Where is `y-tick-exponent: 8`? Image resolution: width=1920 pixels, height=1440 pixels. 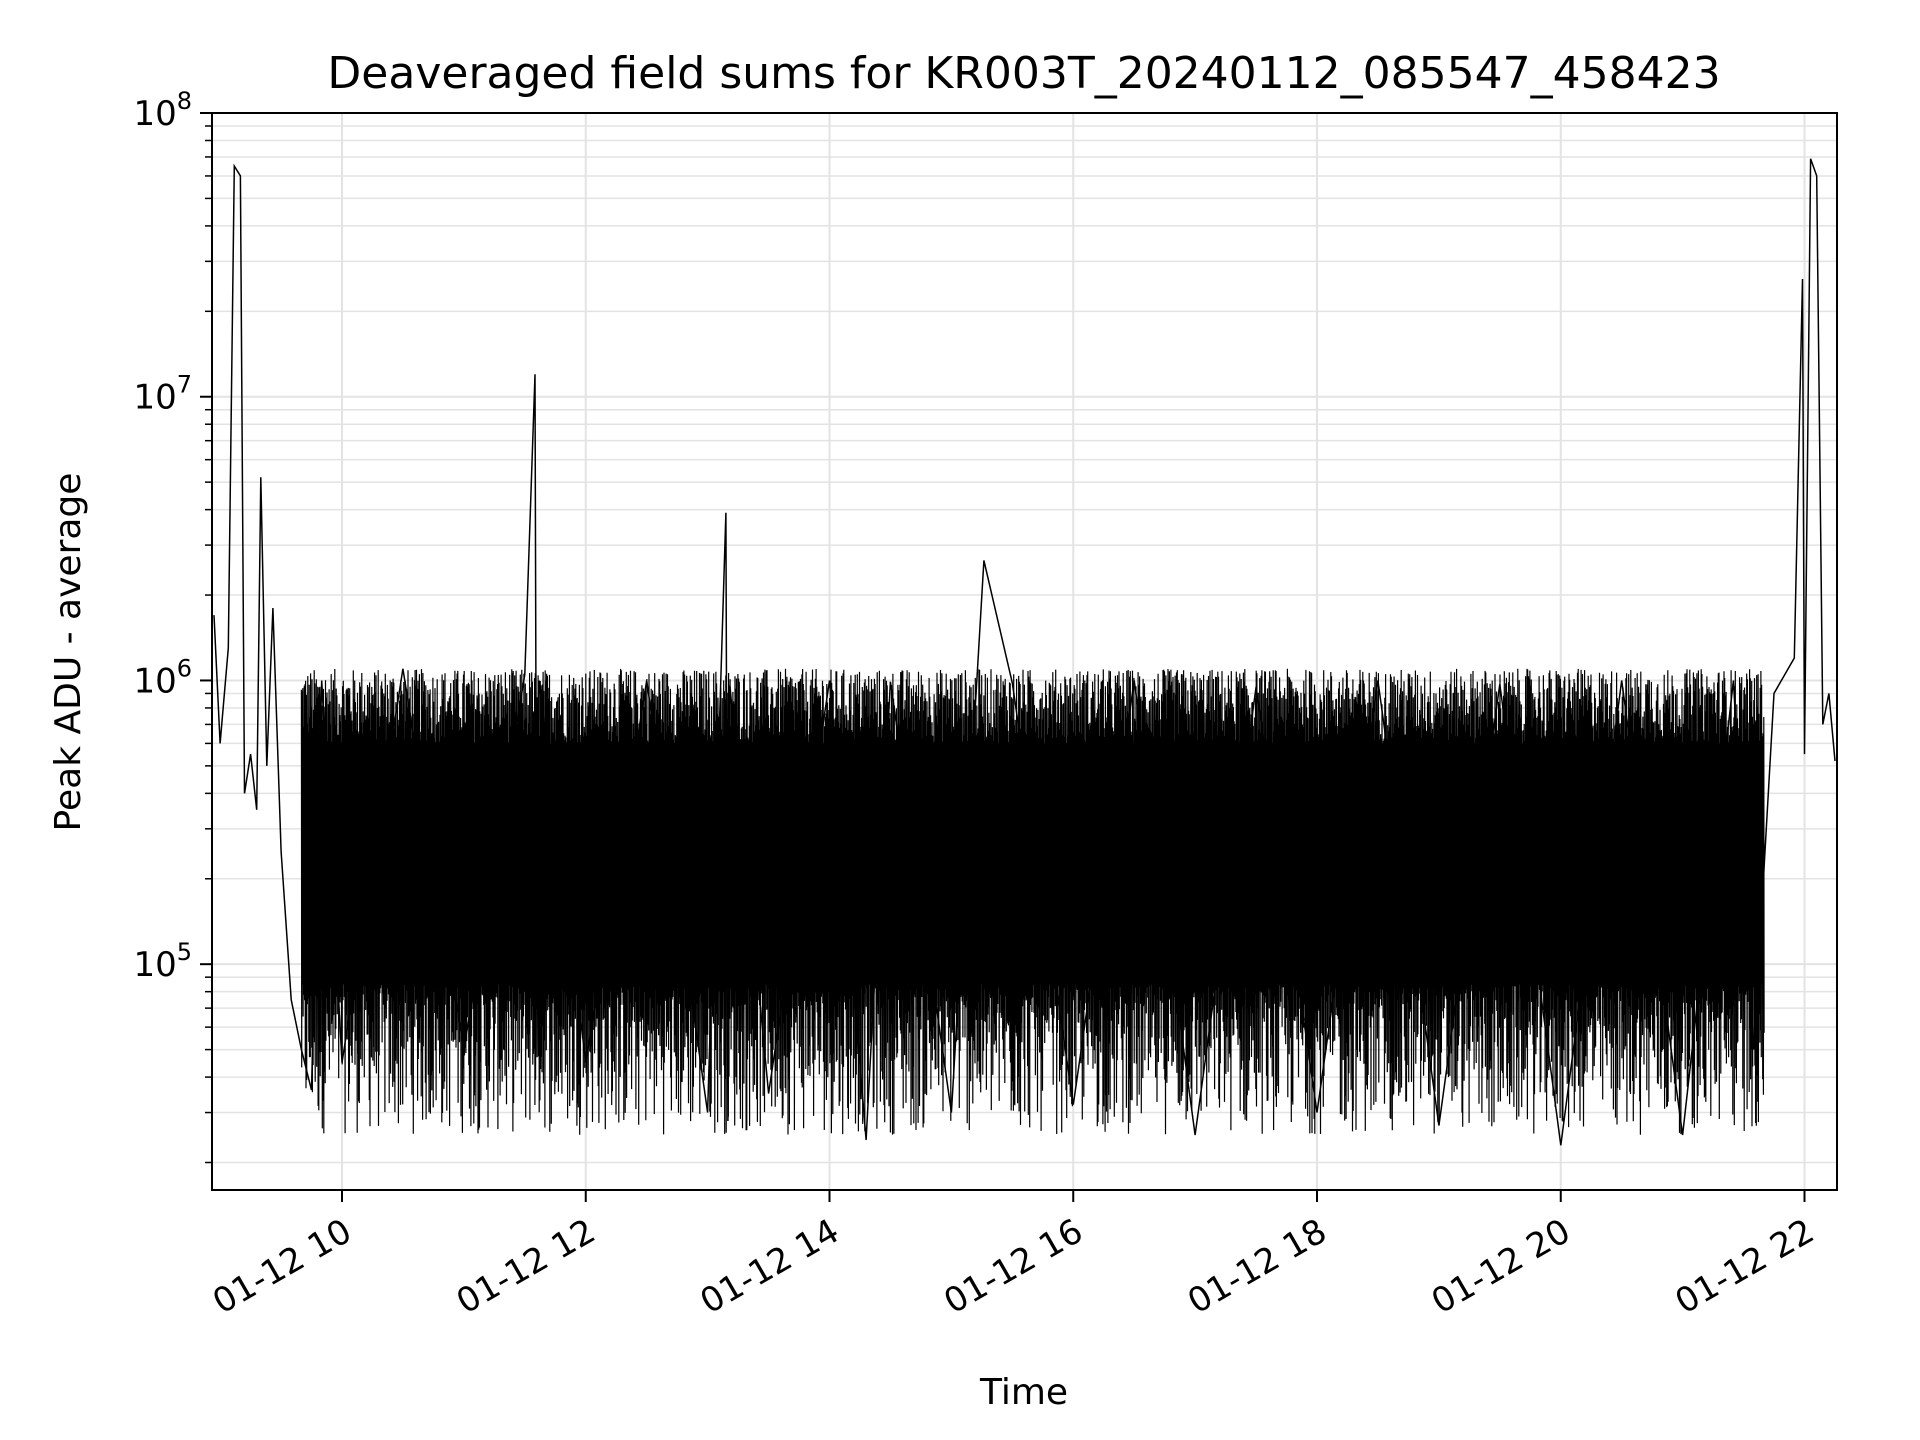 y-tick-exponent: 8 is located at coordinates (184, 101).